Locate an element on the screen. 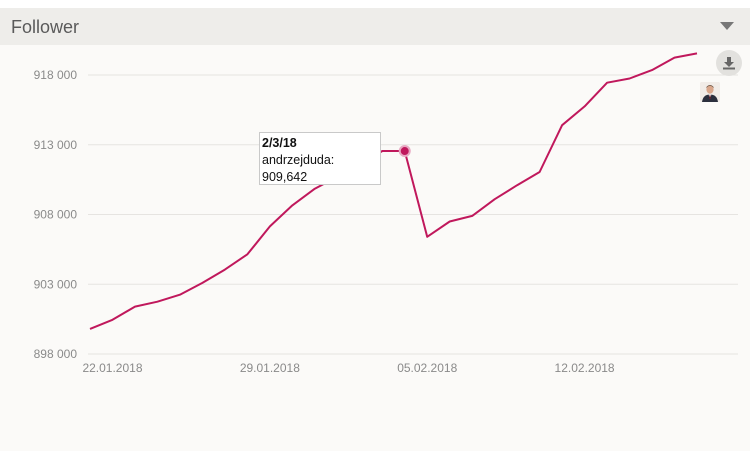 The image size is (750, 451). y-tick-label: 908 000 is located at coordinates (56, 215).